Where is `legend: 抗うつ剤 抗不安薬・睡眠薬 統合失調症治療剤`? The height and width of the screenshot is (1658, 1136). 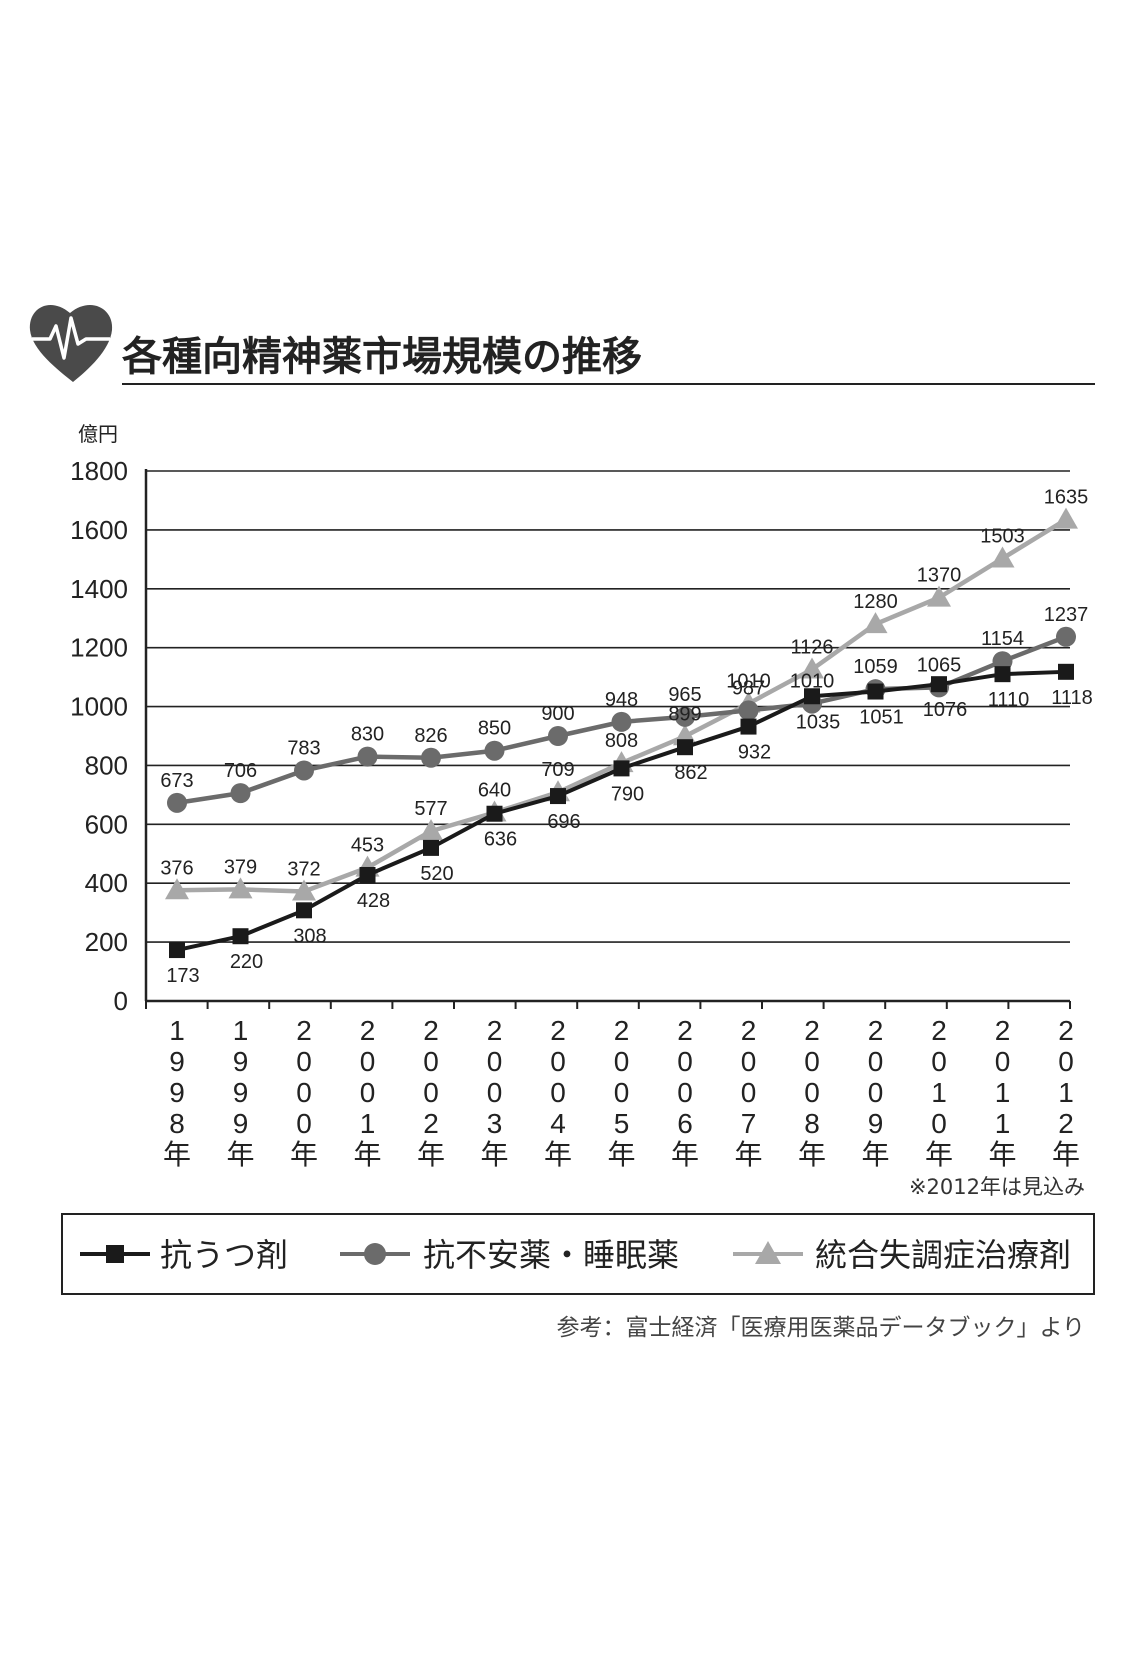
legend: 抗うつ剤 抗不安薬・睡眠薬 統合失調症治療剤 is located at coordinates (578, 1254).